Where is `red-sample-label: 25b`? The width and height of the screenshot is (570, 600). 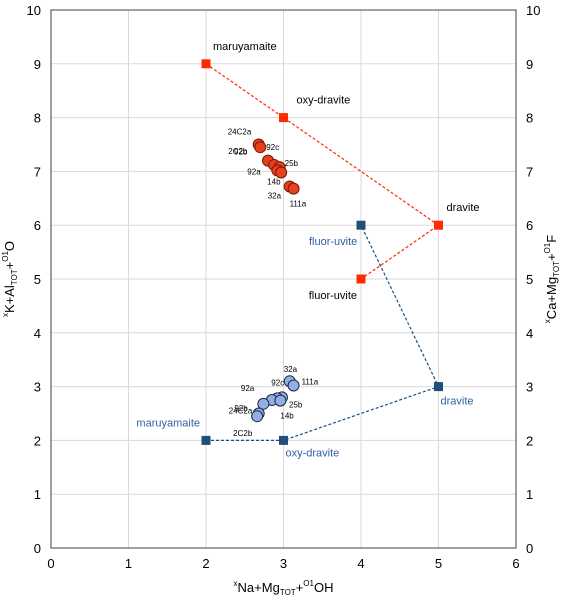 red-sample-label: 25b is located at coordinates (292, 163).